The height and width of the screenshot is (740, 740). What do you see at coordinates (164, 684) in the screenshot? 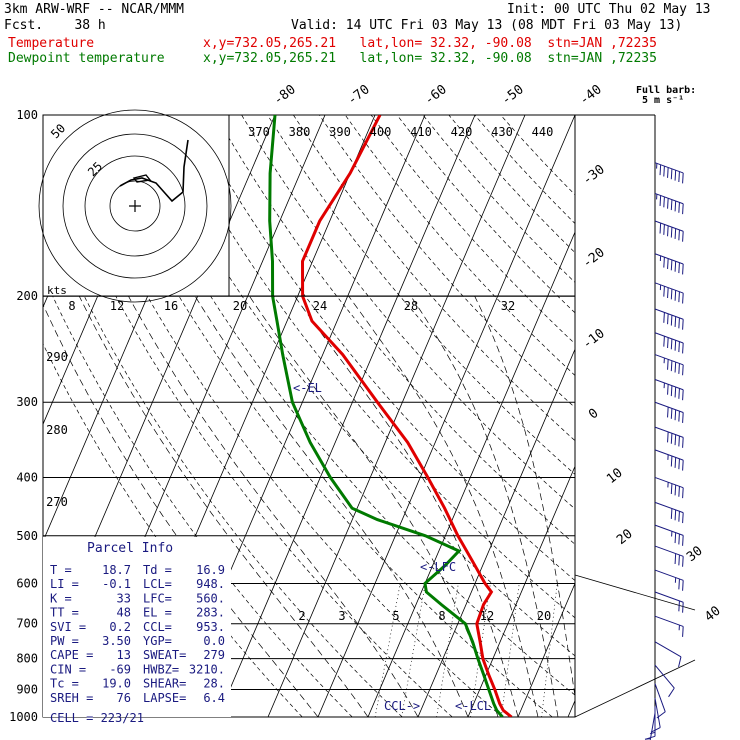
I see `parcel-label: SHEAR=` at bounding box center [164, 684].